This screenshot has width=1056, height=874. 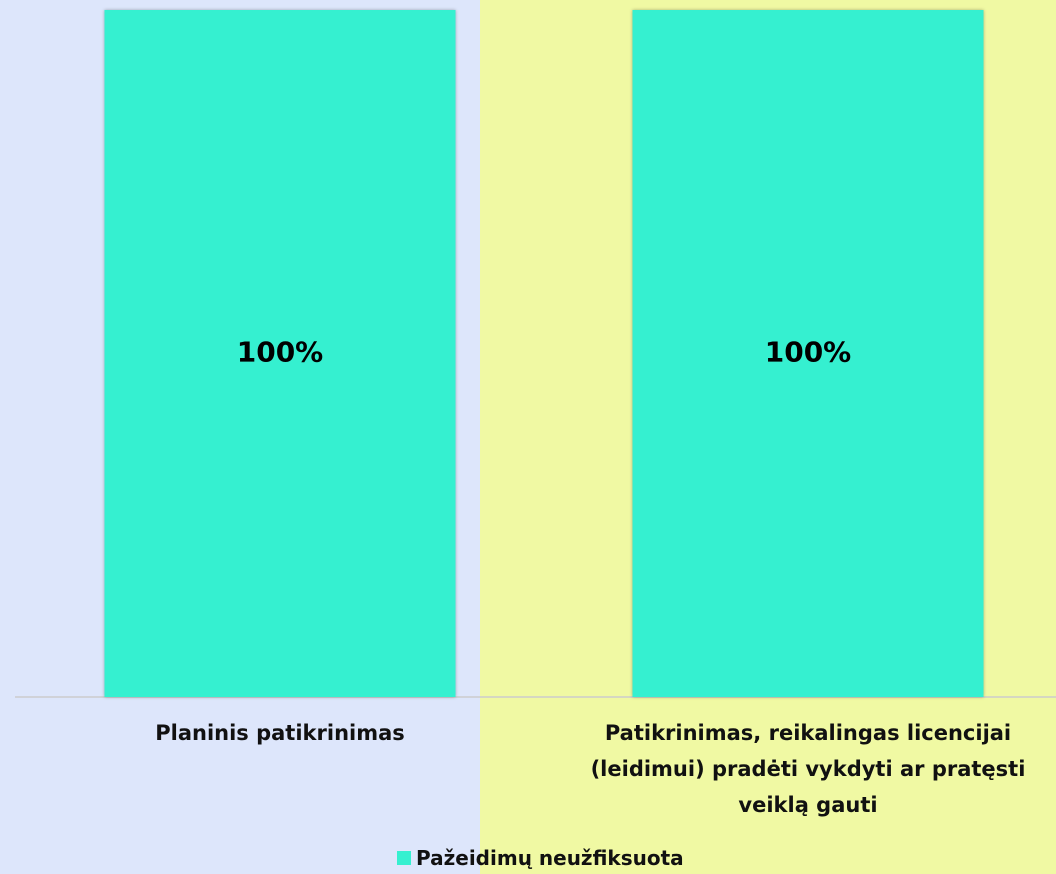 What do you see at coordinates (280, 733) in the screenshot?
I see `x-tick-label: Planinis patikrinimas` at bounding box center [280, 733].